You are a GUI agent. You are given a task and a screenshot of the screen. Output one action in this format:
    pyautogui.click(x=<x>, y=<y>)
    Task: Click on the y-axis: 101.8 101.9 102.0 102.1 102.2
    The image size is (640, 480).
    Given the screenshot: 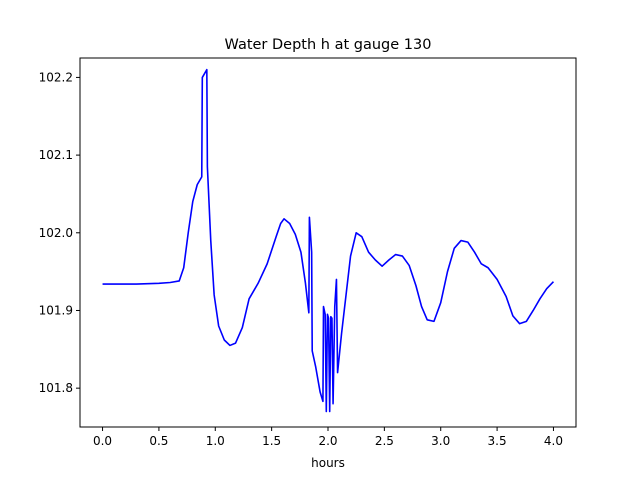 What is the action you would take?
    pyautogui.click(x=59, y=232)
    